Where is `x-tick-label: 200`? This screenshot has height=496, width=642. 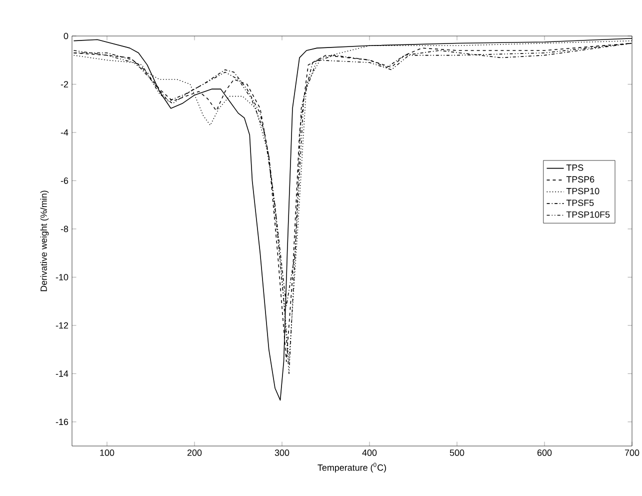
x-tick-label: 200 is located at coordinates (194, 453).